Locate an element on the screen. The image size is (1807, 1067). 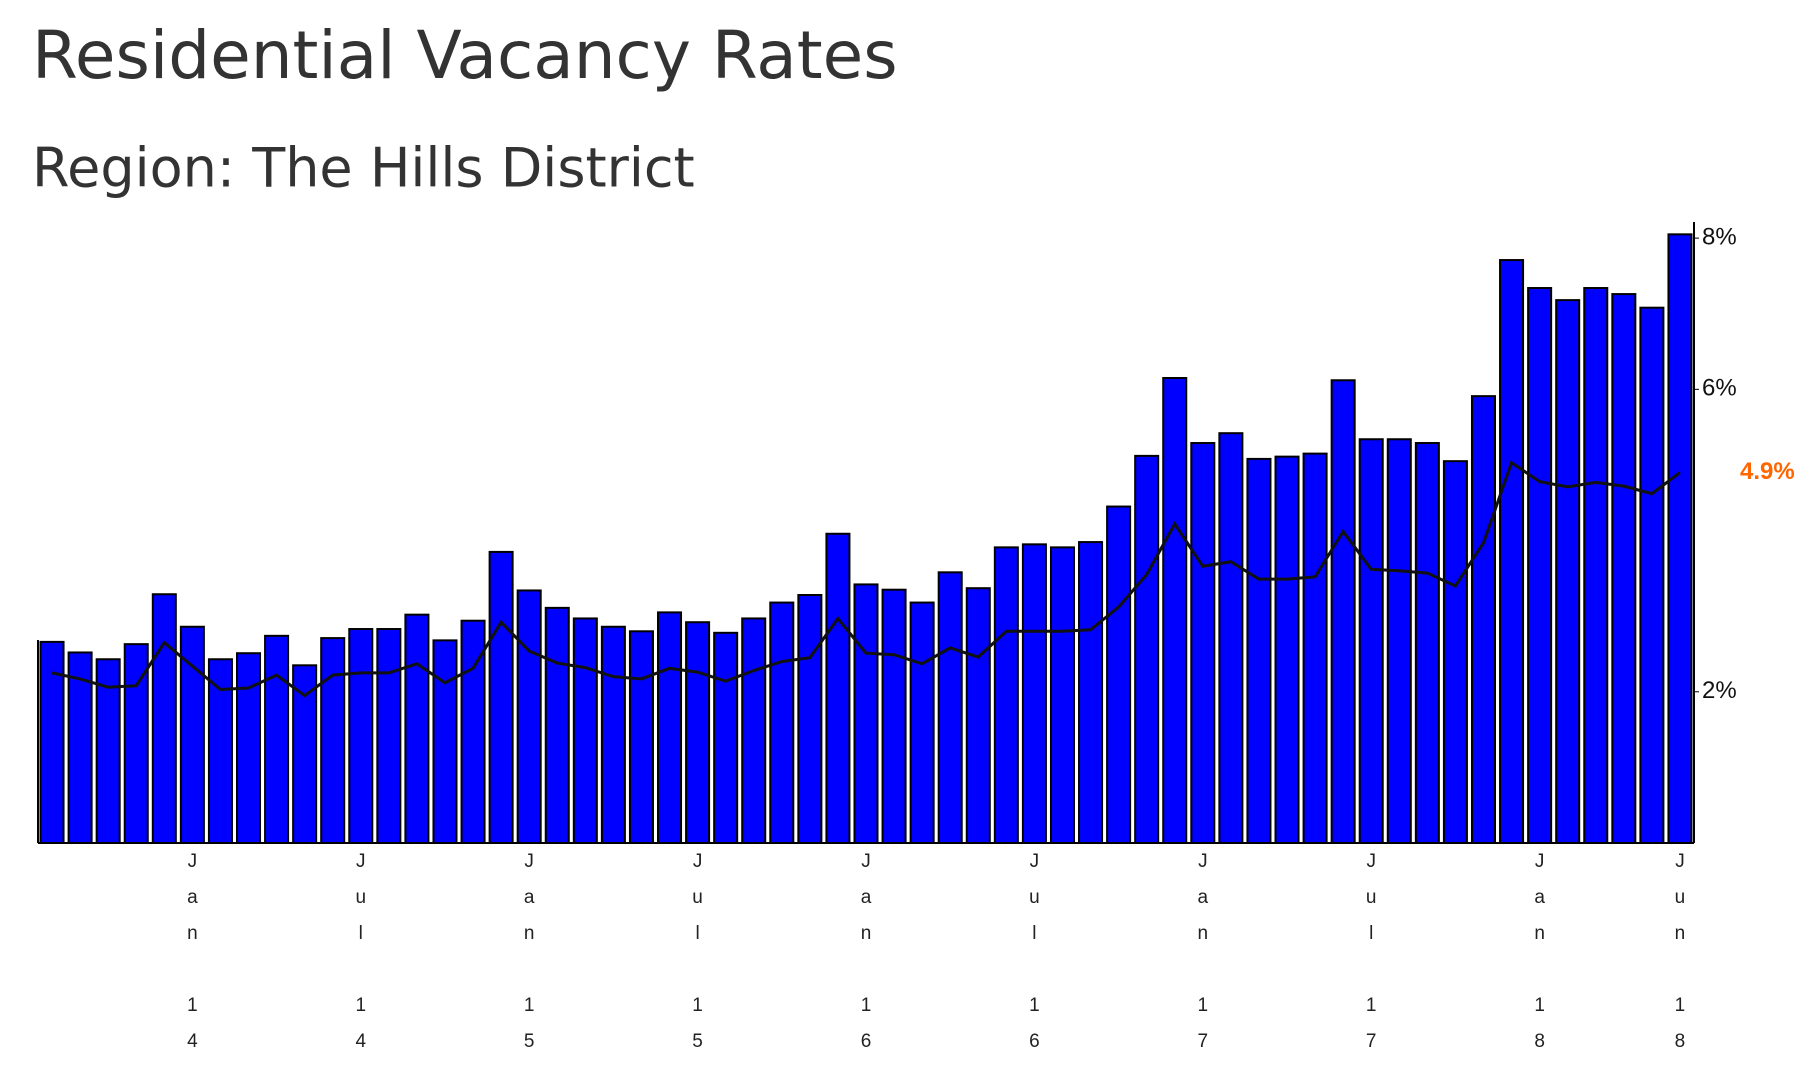
chart-title: Residential Vacancy Rates is located at coordinates (465, 55).